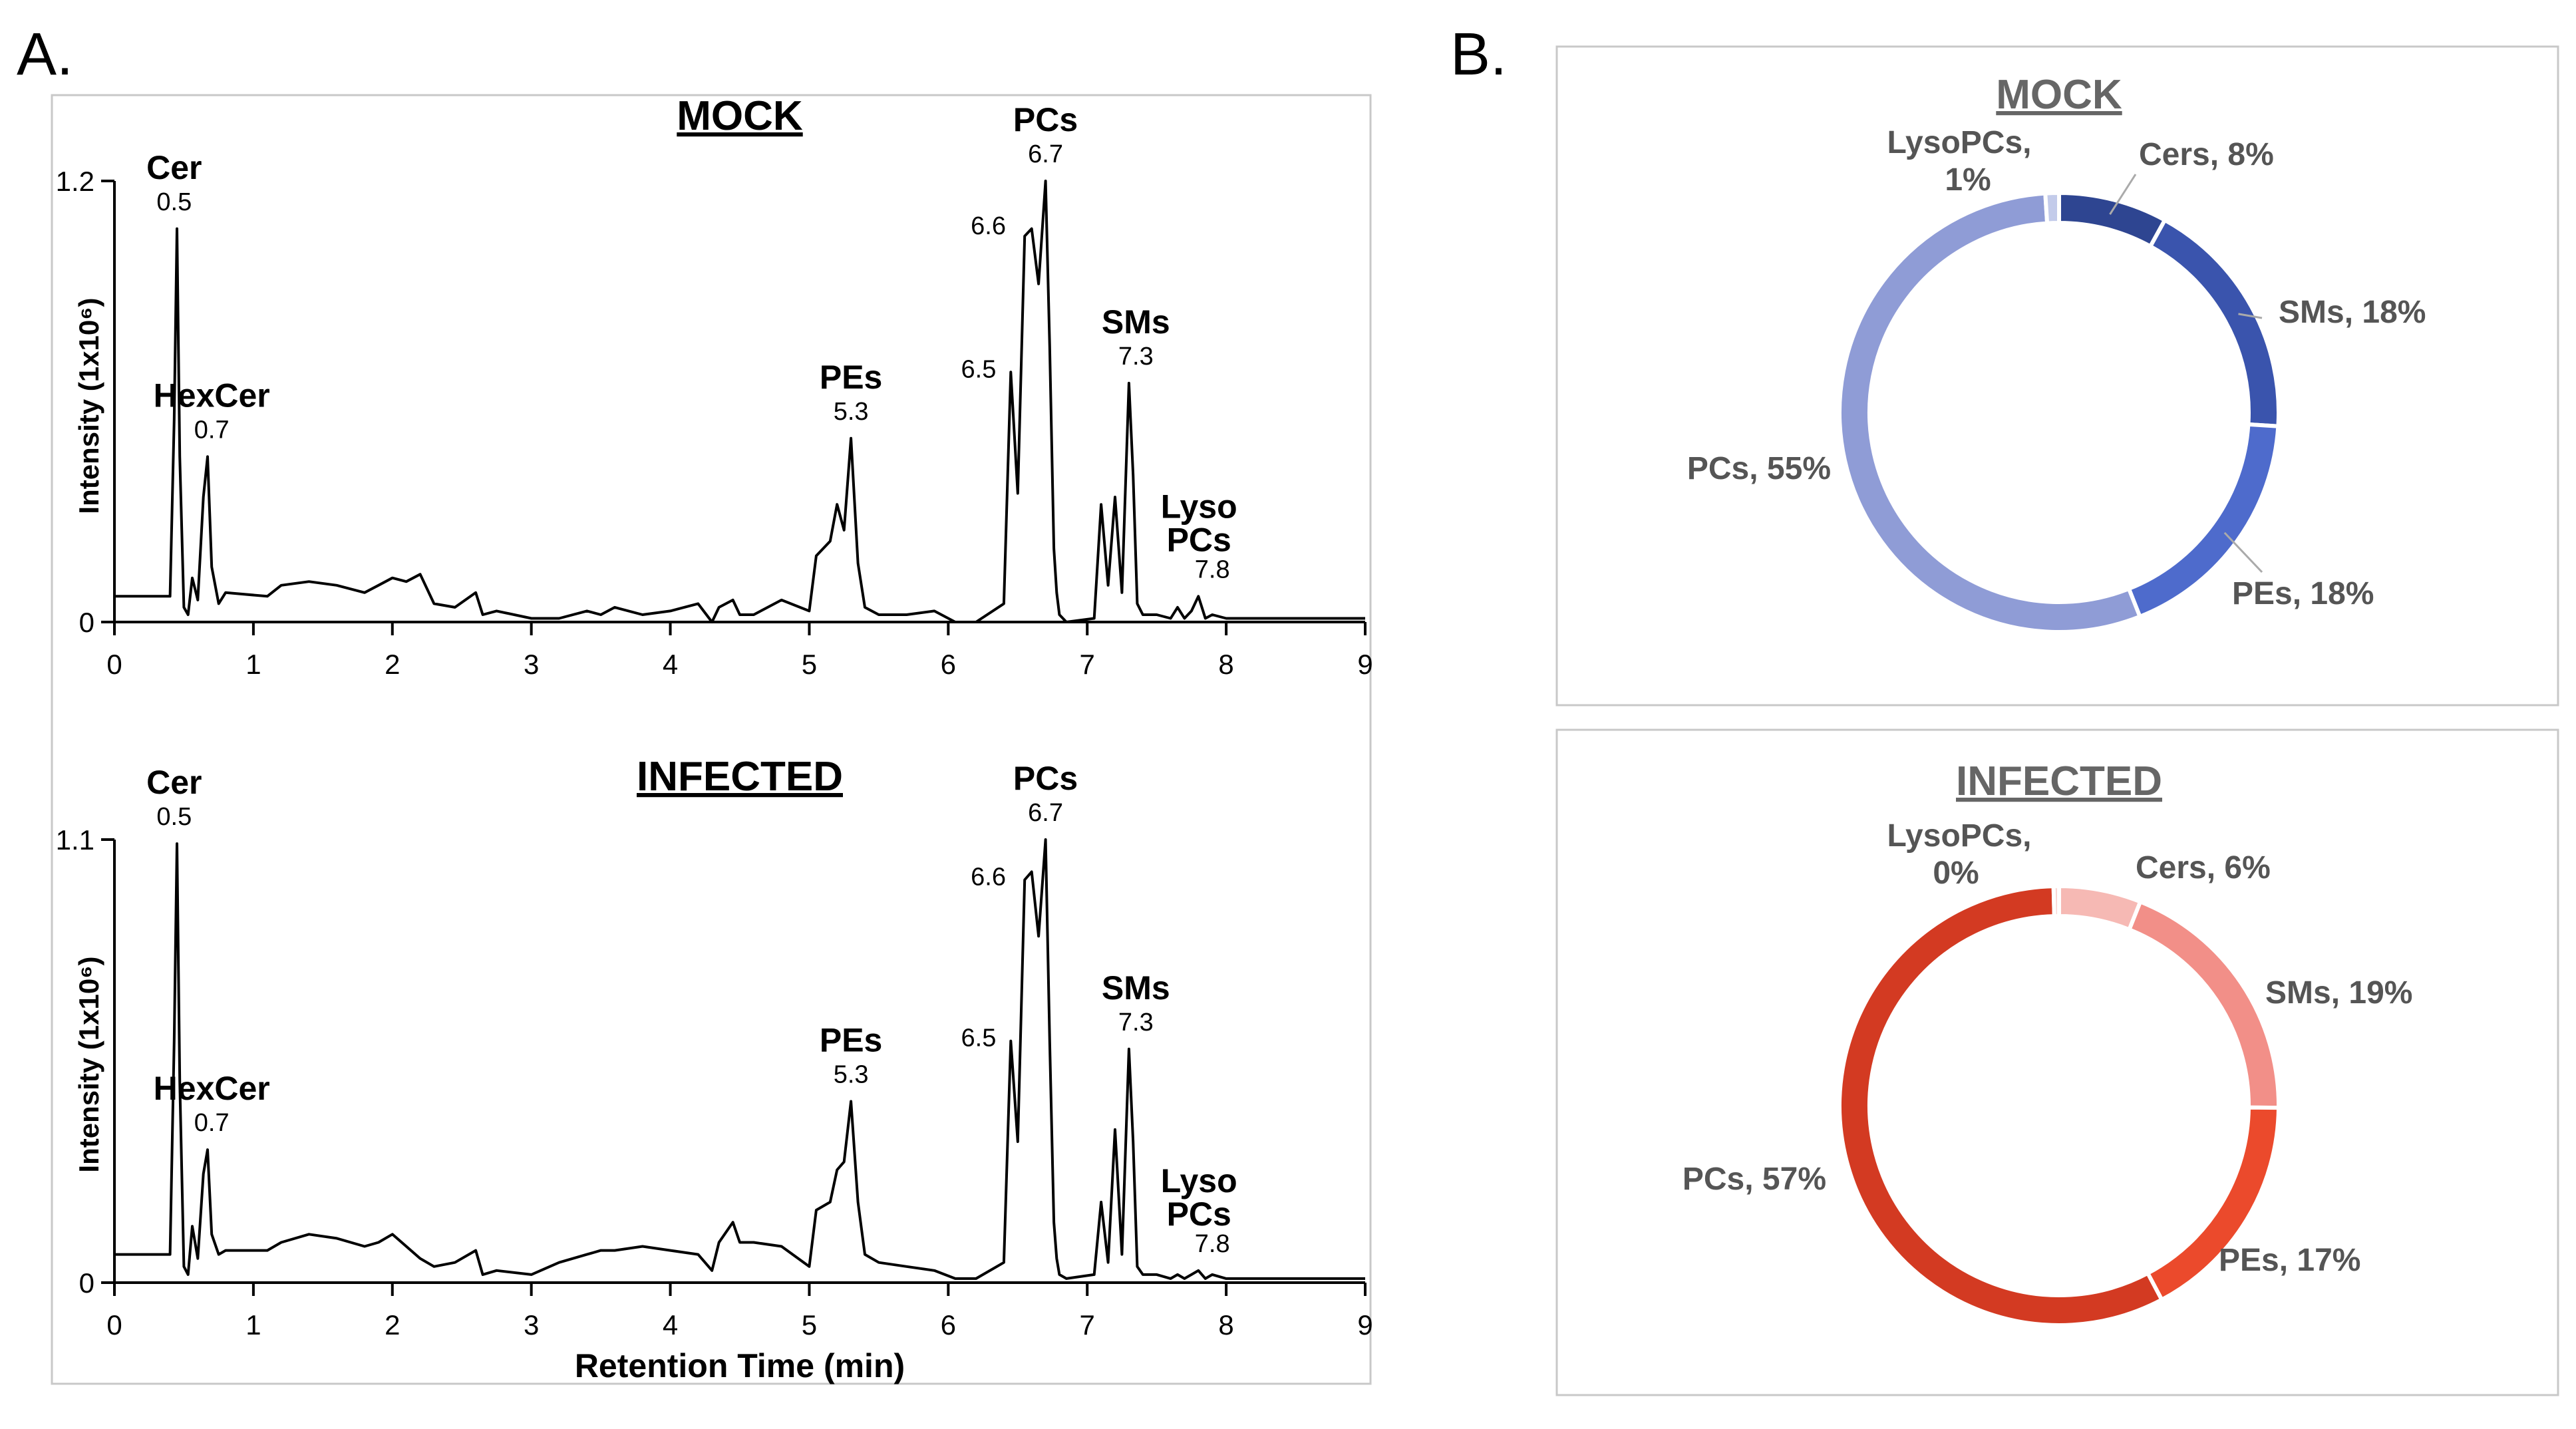  What do you see at coordinates (740, 1365) in the screenshot?
I see `x-axis-label: Retention Time (min)` at bounding box center [740, 1365].